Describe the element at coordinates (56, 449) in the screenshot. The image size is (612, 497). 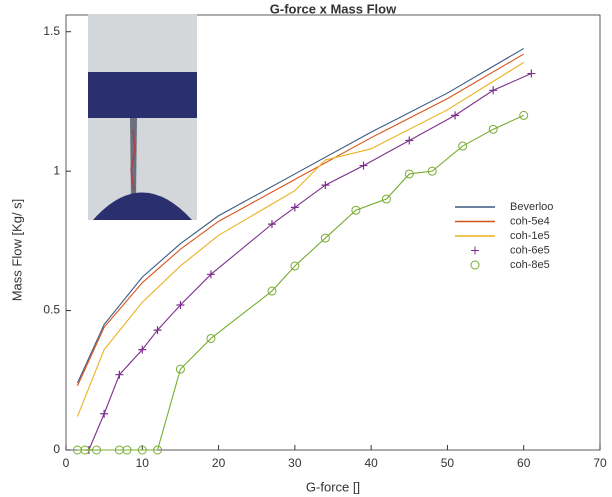
I see `y-tick-label: 0` at that location.